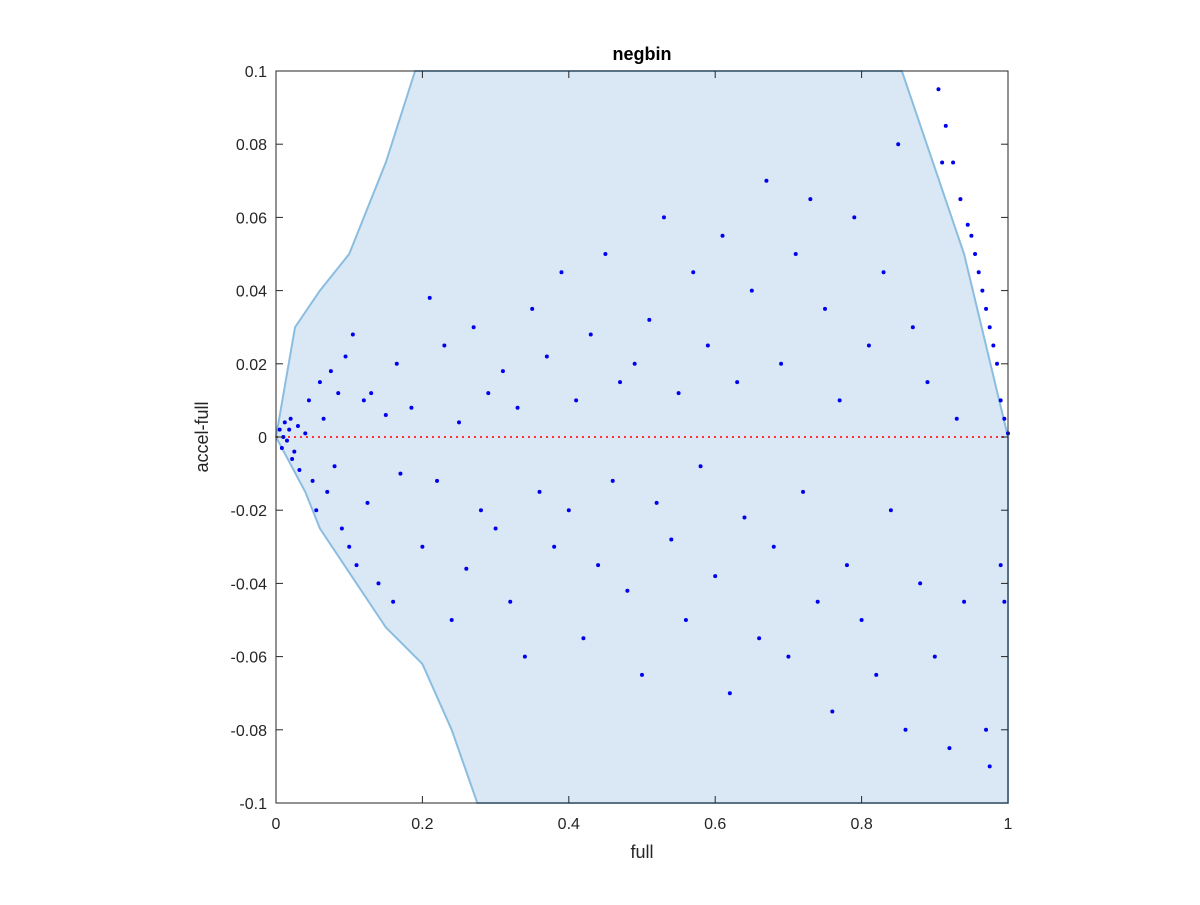  Describe the element at coordinates (249, 511) in the screenshot. I see `y-tick-label: -0.02` at that location.